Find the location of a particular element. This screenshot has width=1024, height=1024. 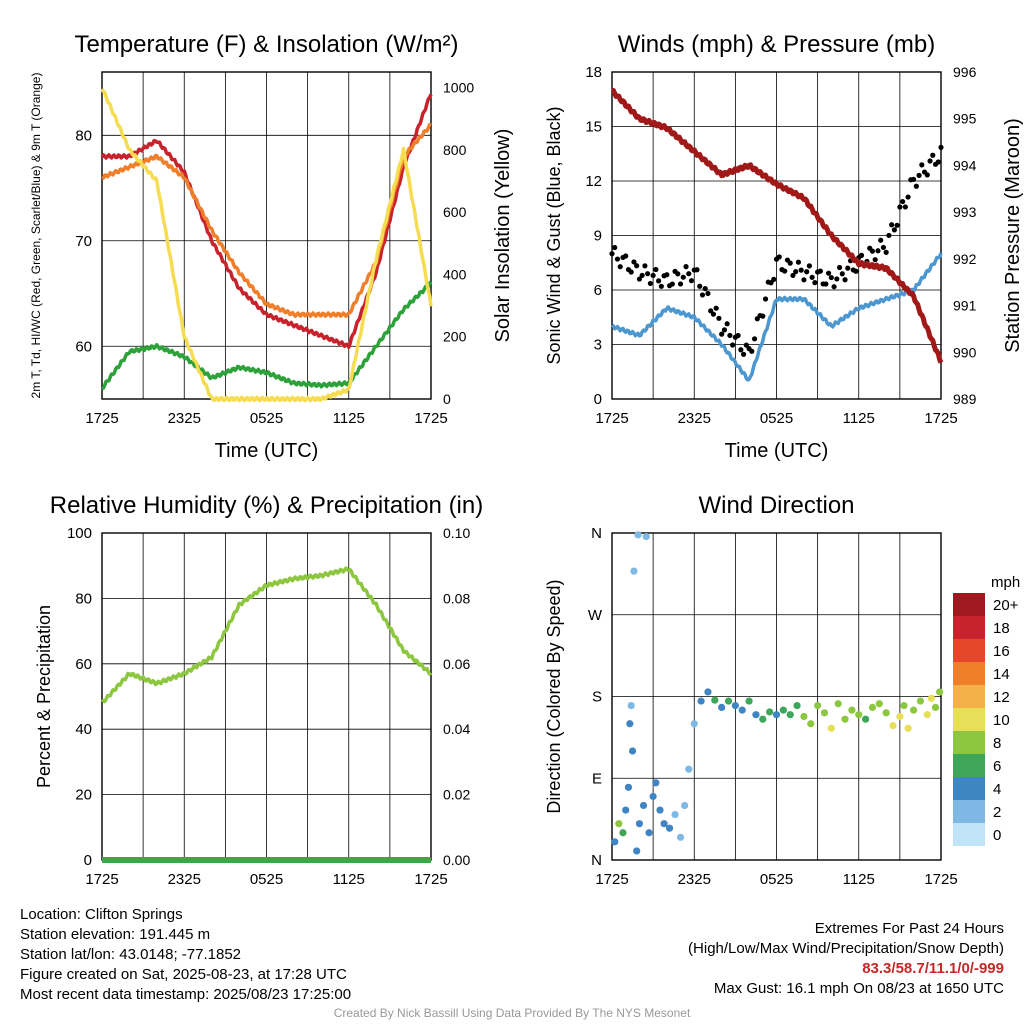

y-right-axis-label: Station Pressure (Maroon) is located at coordinates (1013, 235).